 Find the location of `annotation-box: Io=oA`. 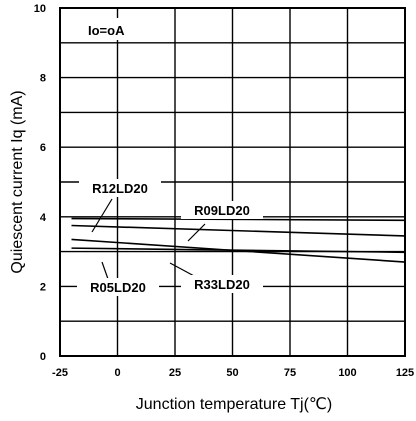

annotation-box: Io=oA is located at coordinates (112, 29).